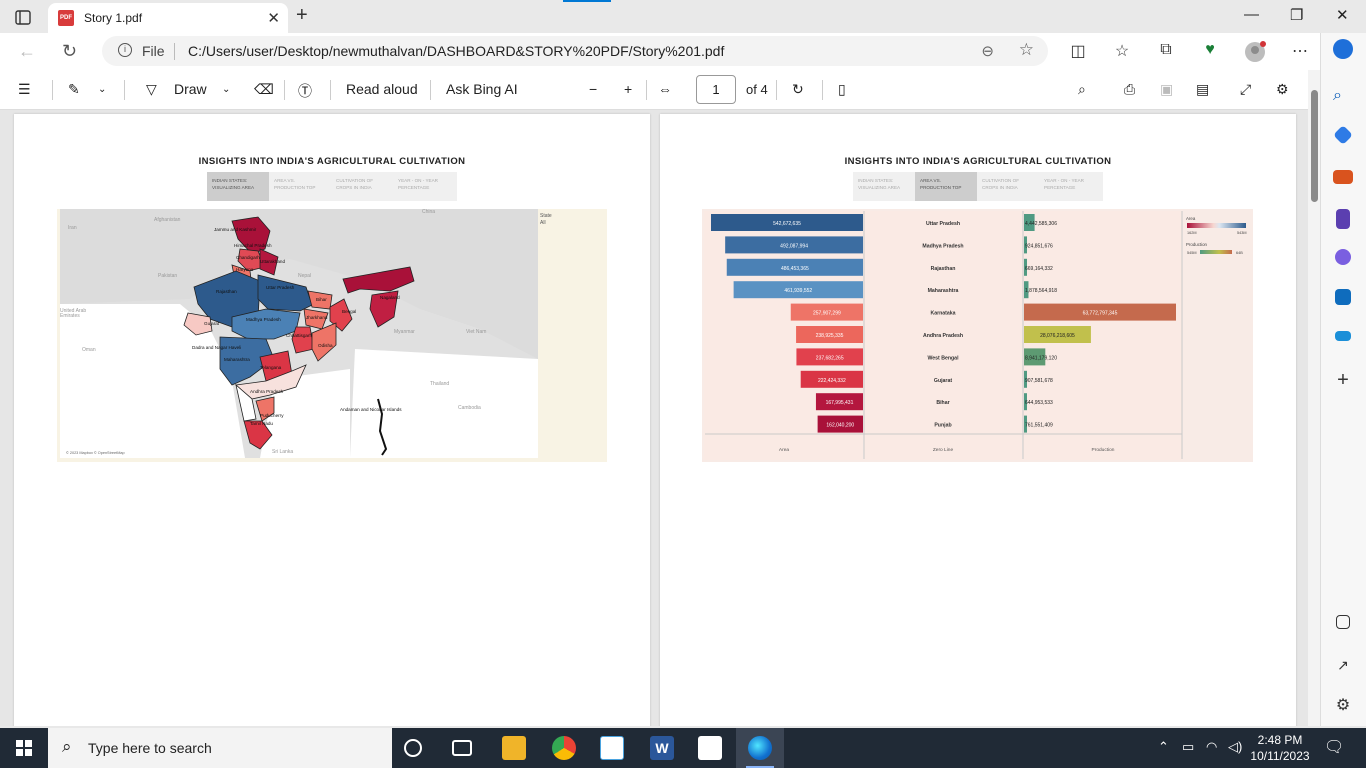 The width and height of the screenshot is (1366, 768). I want to click on wifi-icon: ◠, so click(1212, 746).